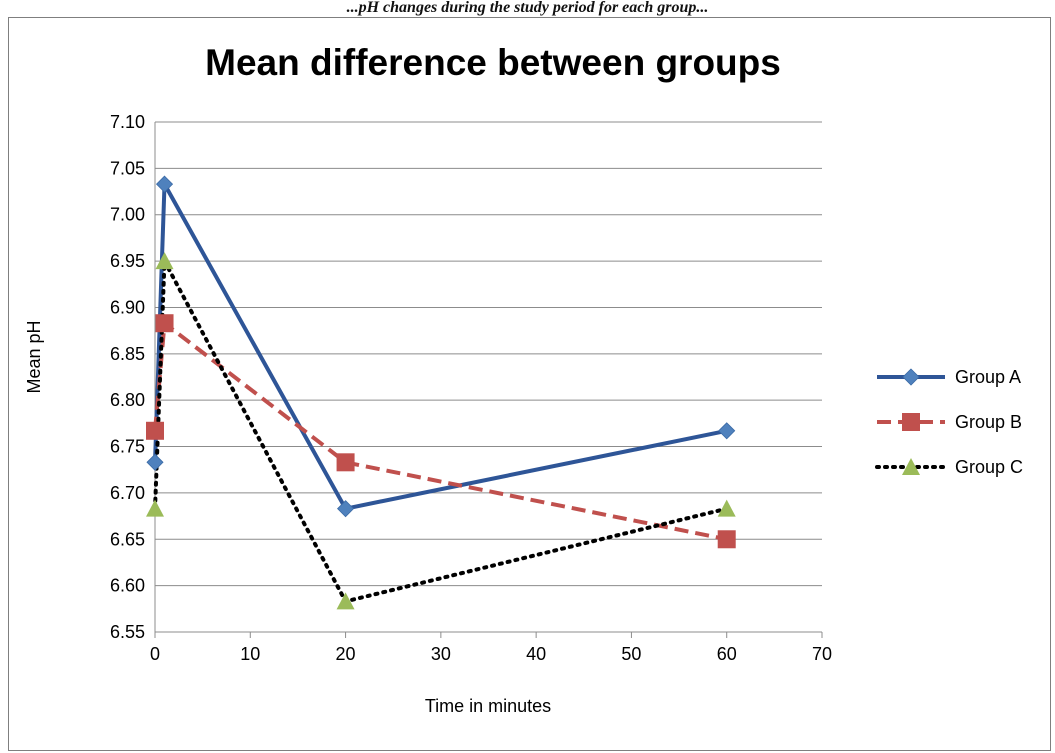  I want to click on x-tick-label: 20, so click(346, 654).